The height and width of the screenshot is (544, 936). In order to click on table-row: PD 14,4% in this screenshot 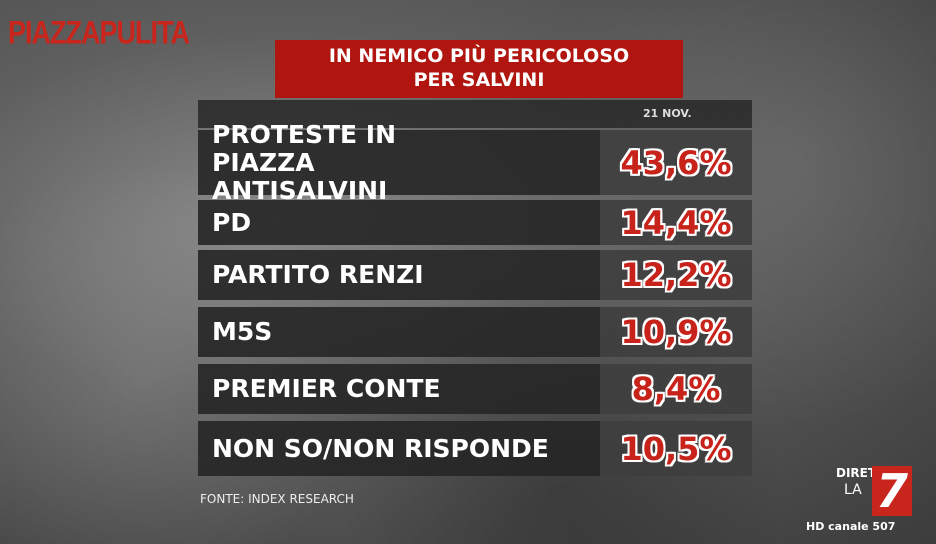, I will do `click(475, 222)`.